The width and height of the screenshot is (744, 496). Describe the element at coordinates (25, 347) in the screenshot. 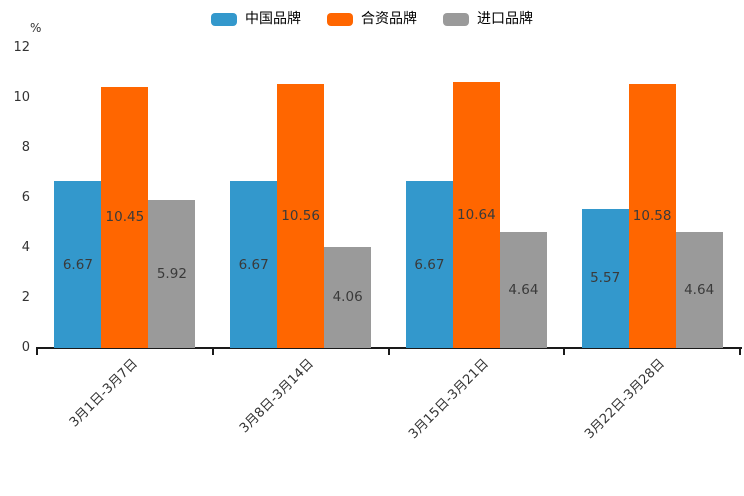

I see `y-tick-label: 0` at that location.